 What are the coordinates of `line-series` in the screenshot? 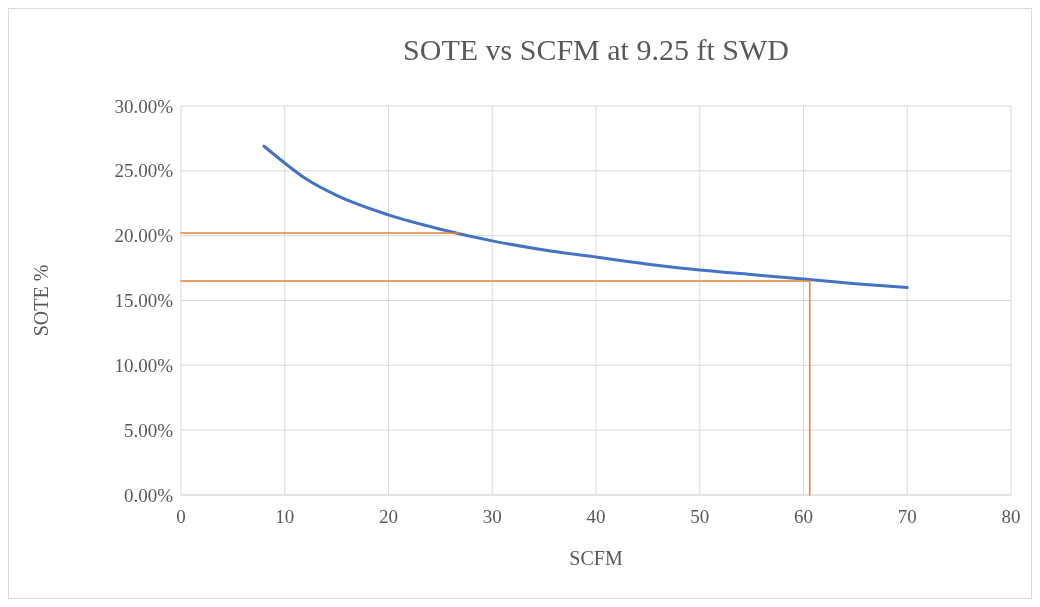 It's located at (585, 217).